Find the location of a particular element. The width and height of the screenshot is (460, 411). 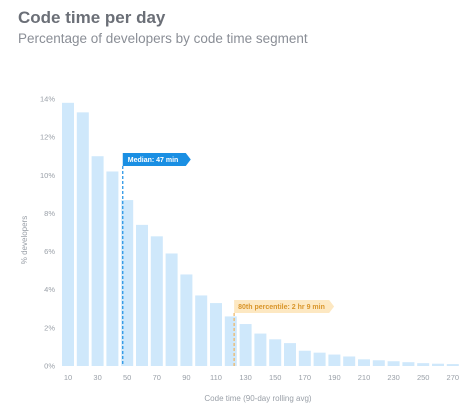

y-tick-label: 4% is located at coordinates (49, 289).